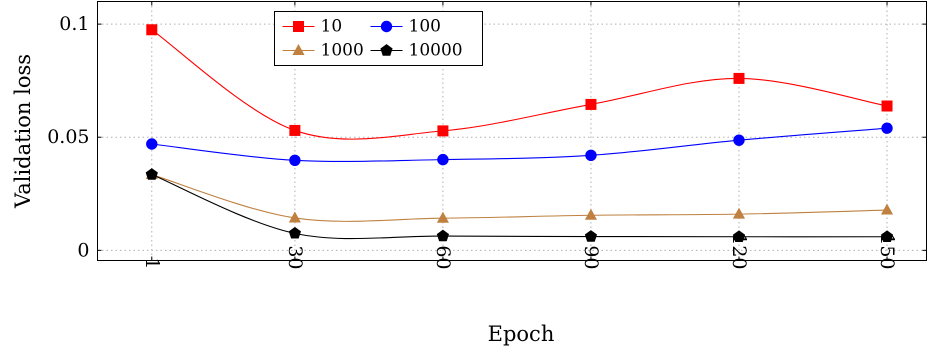  What do you see at coordinates (74, 24) in the screenshot?
I see `y-tick-label: 0.1` at bounding box center [74, 24].